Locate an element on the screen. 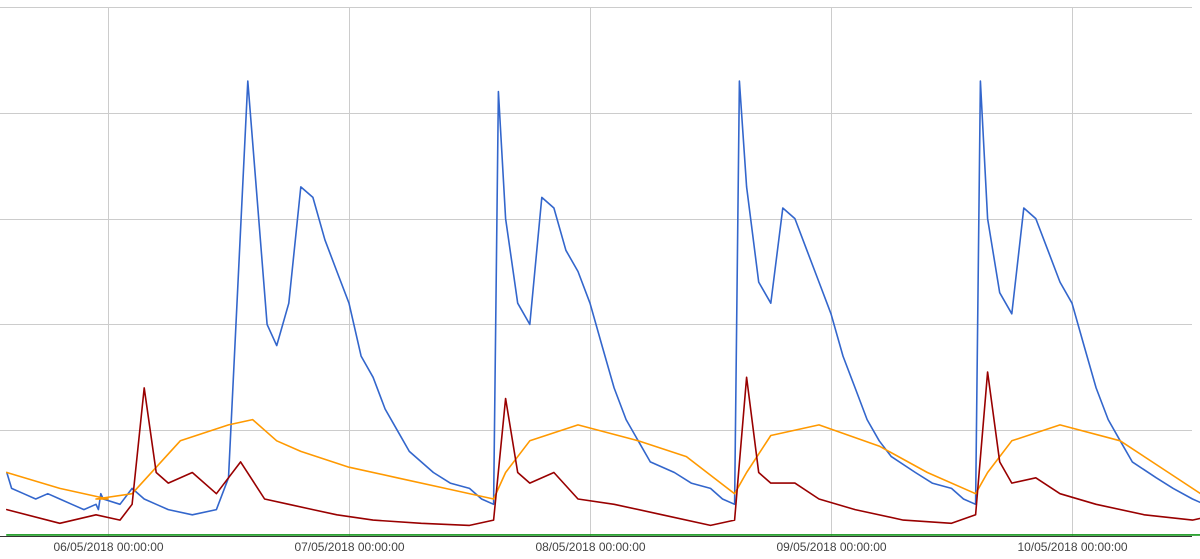 This screenshot has height=559, width=1200. x-tick-label: 09/05/2018 00:00:00 is located at coordinates (831, 547).